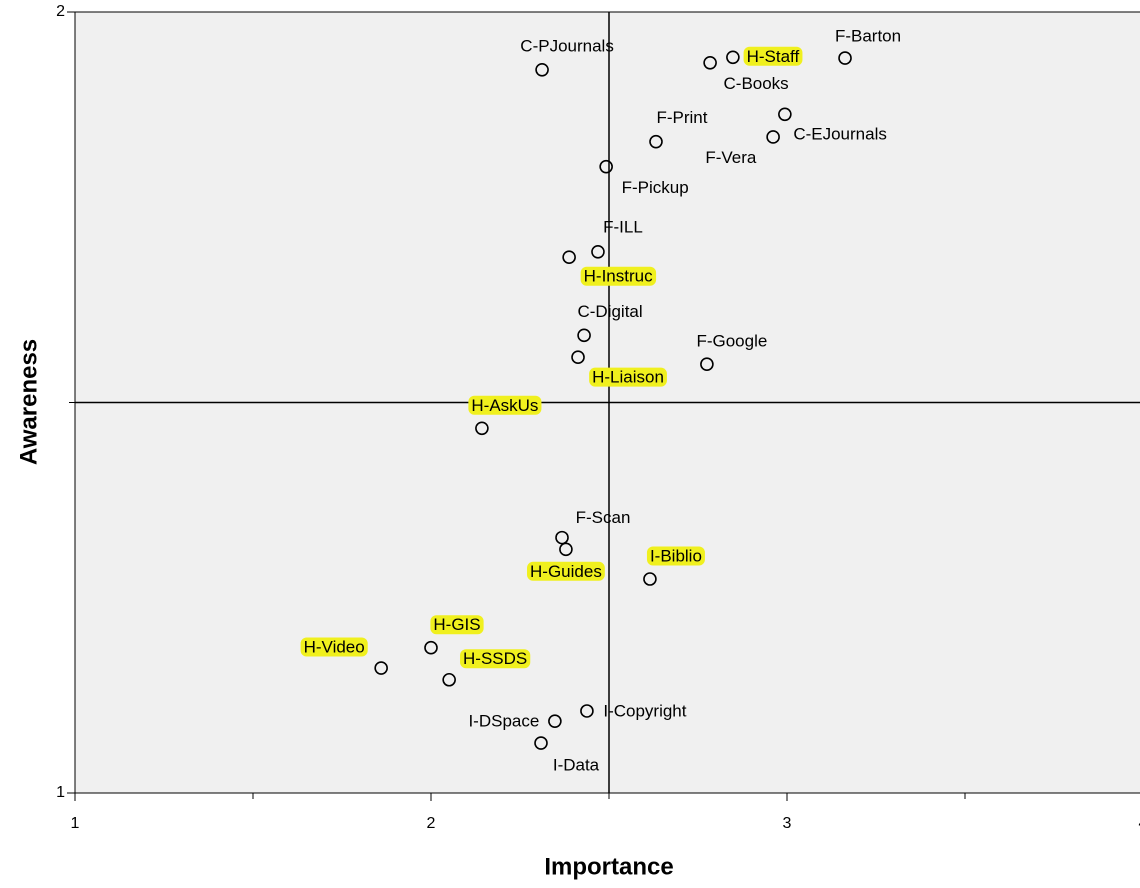 This screenshot has width=1140, height=888. I want to click on point-label-group: F-Print, so click(681, 117).